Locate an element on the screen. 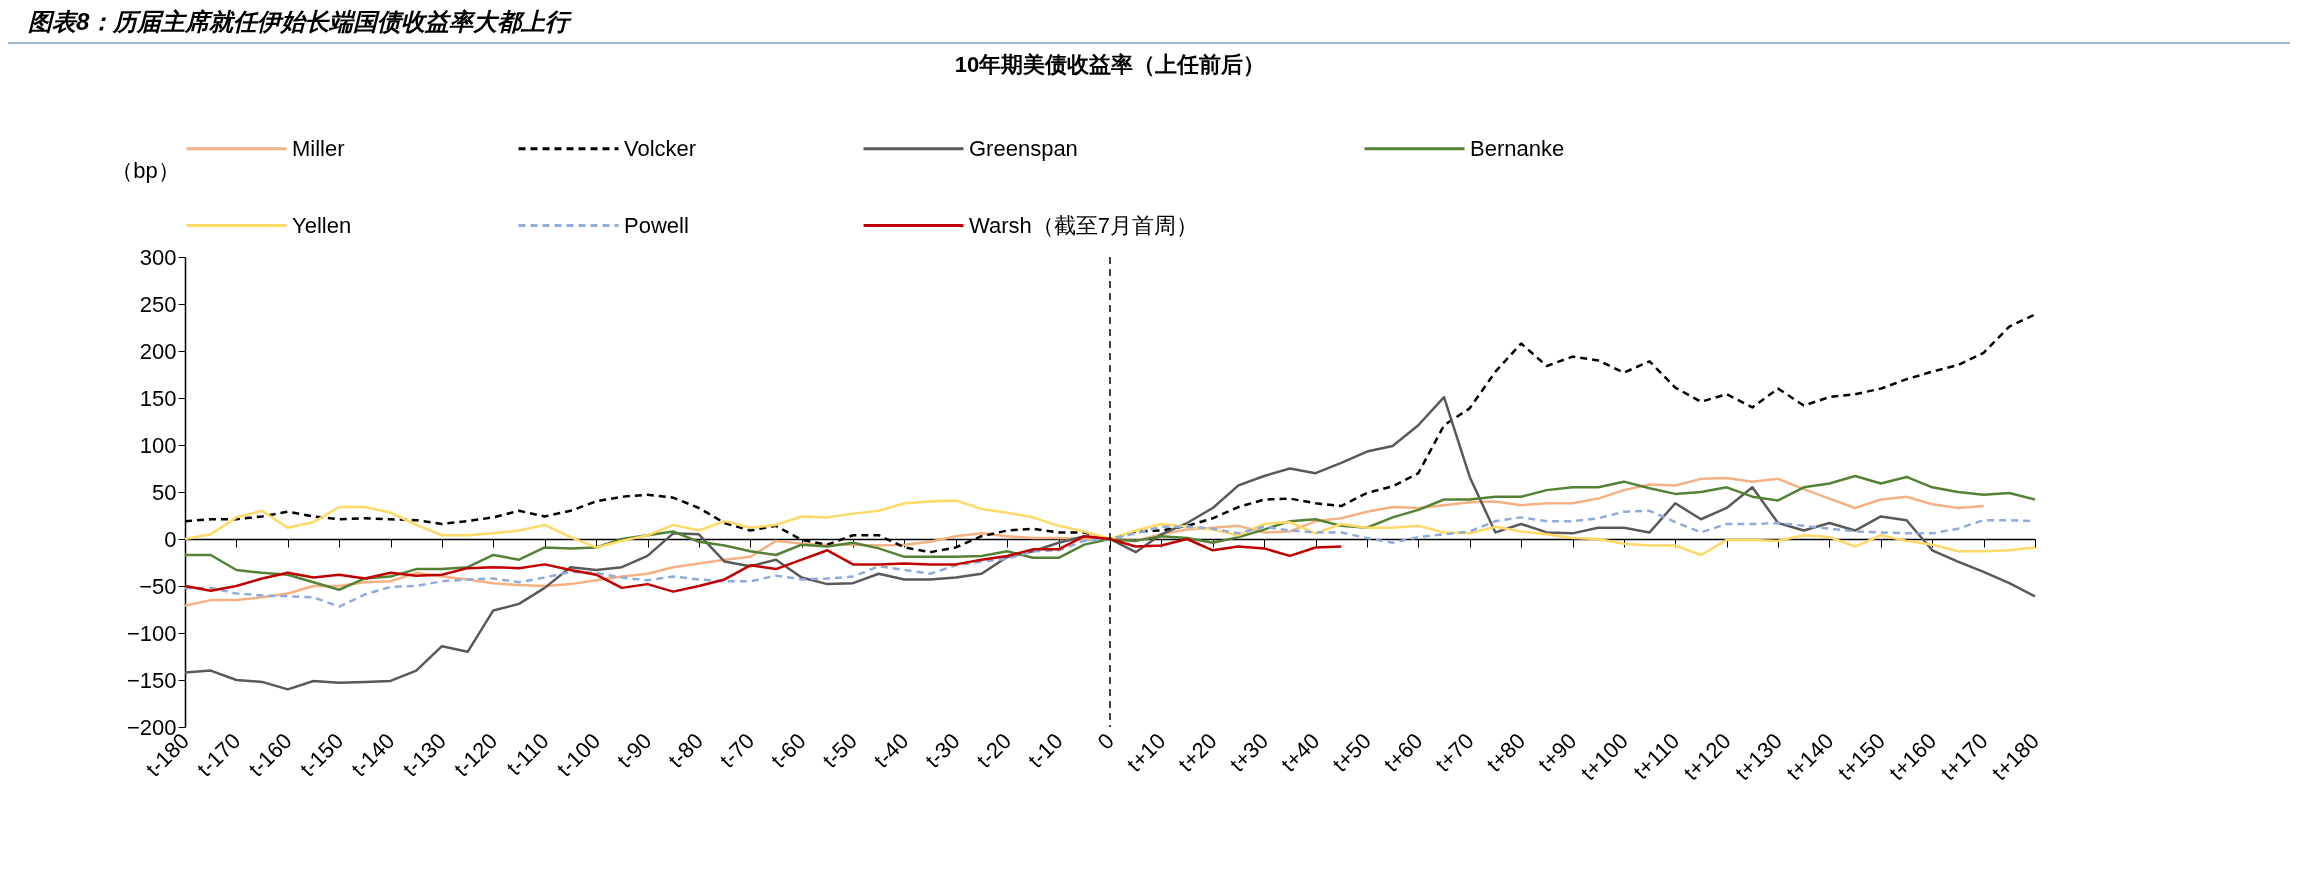 This screenshot has height=881, width=2298. legend-label: Yellen is located at coordinates (322, 225).